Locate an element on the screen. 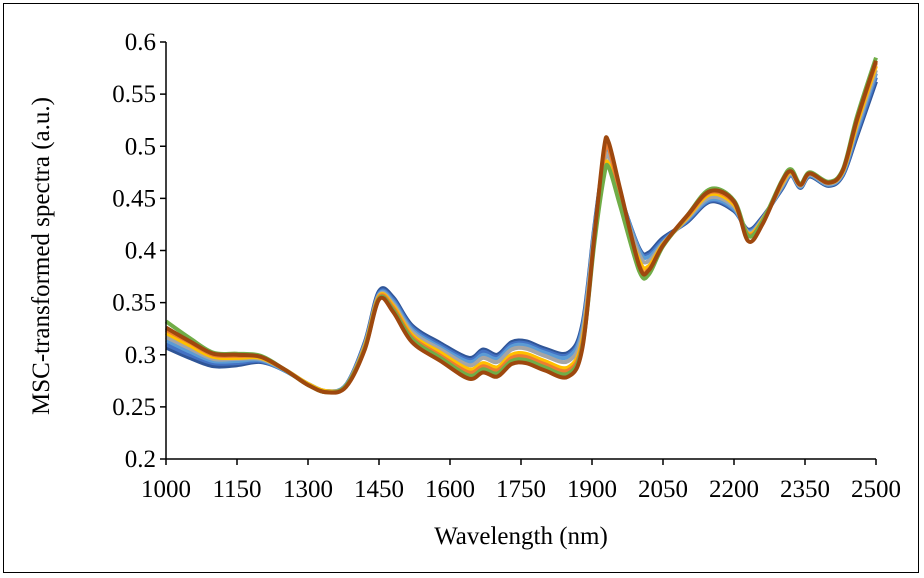 This screenshot has width=924, height=578. y-tick-label: 0.35 is located at coordinates (134, 303).